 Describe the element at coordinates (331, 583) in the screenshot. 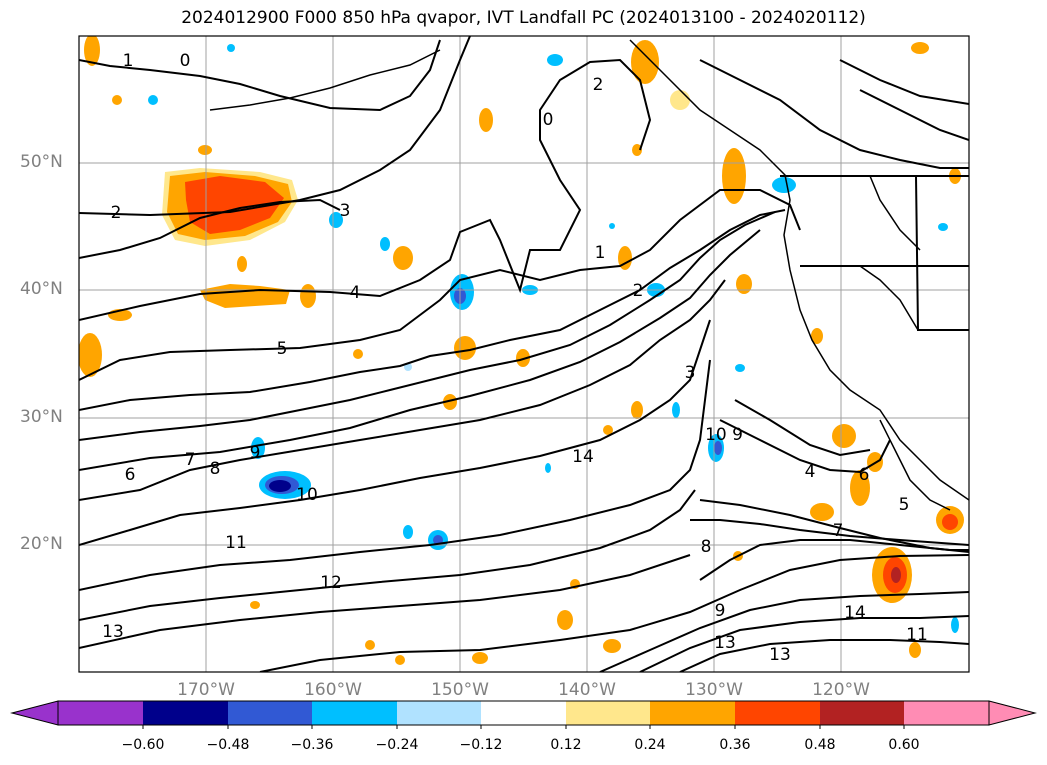

I see `contour-label: 12` at that location.